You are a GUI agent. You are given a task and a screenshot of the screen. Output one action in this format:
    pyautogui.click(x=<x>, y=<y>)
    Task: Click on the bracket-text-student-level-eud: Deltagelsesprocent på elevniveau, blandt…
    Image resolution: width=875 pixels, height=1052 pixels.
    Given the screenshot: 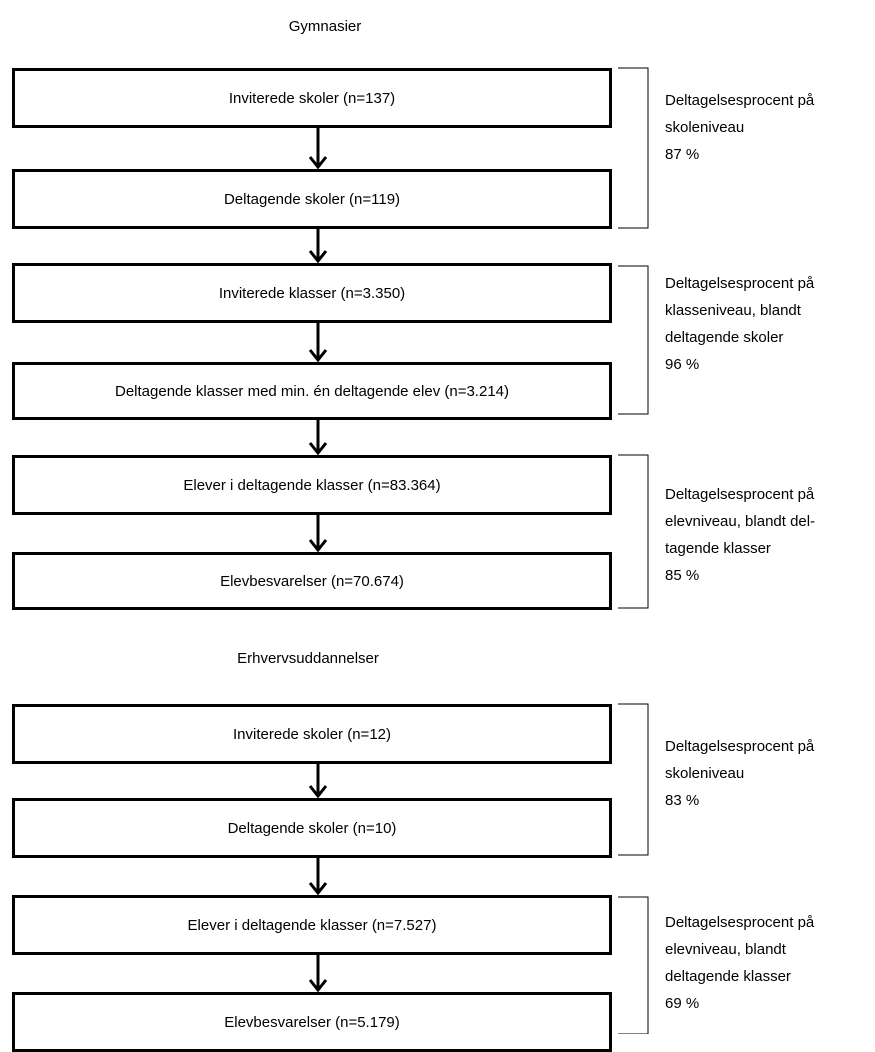 What is the action you would take?
    pyautogui.click(x=740, y=963)
    